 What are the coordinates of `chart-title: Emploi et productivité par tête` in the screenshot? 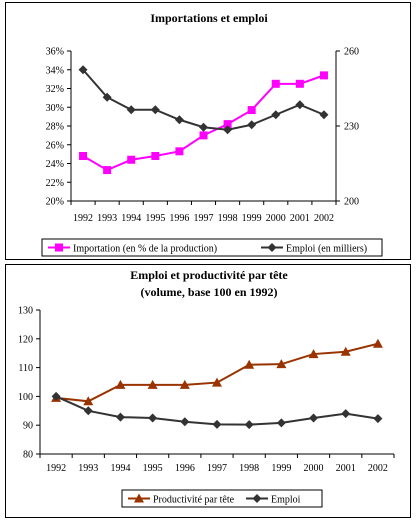 It's located at (209, 275).